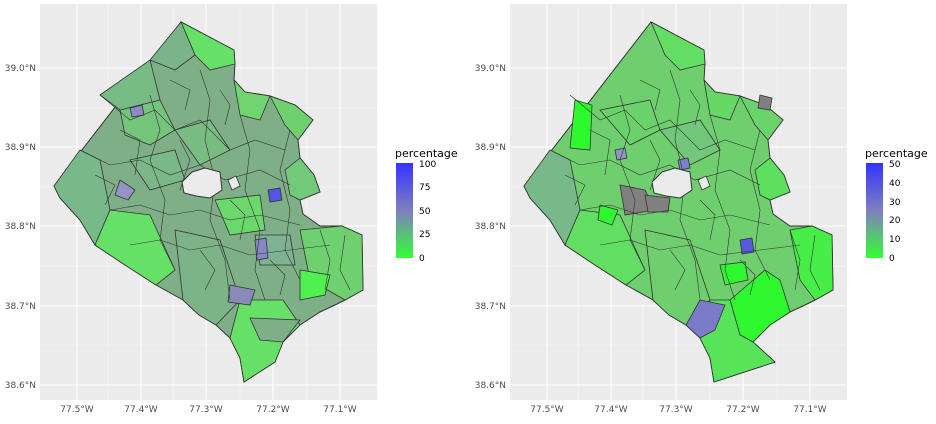 The width and height of the screenshot is (936, 424). I want to click on left-legend-colorbar, so click(404, 210).